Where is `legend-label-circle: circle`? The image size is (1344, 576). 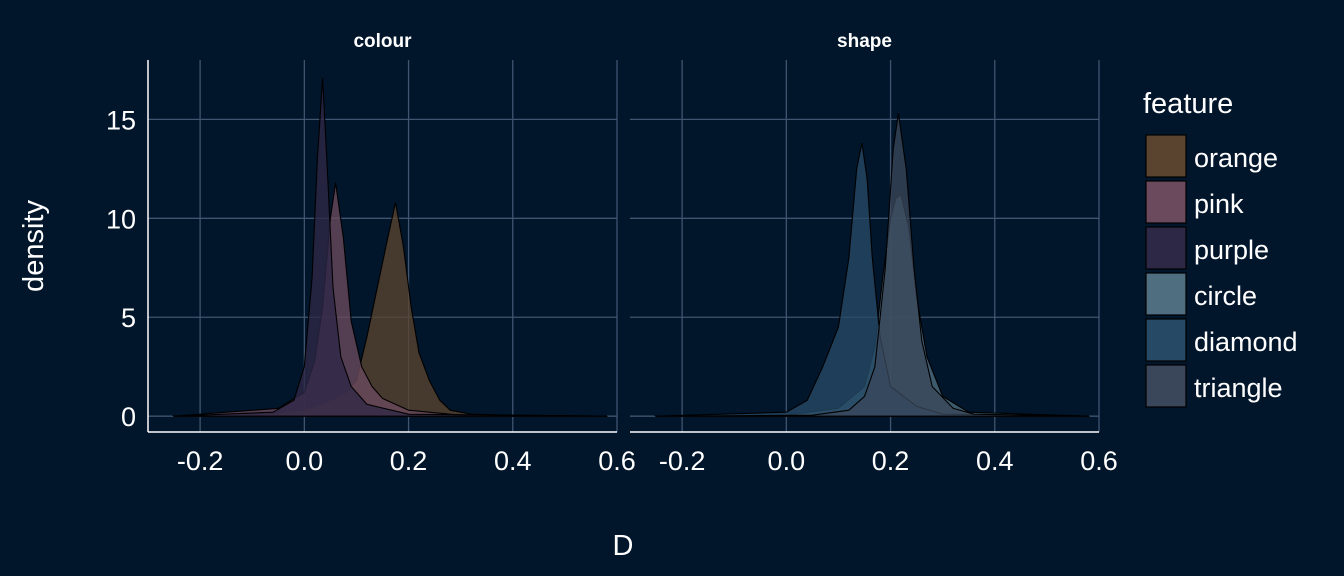 legend-label-circle: circle is located at coordinates (1225, 296).